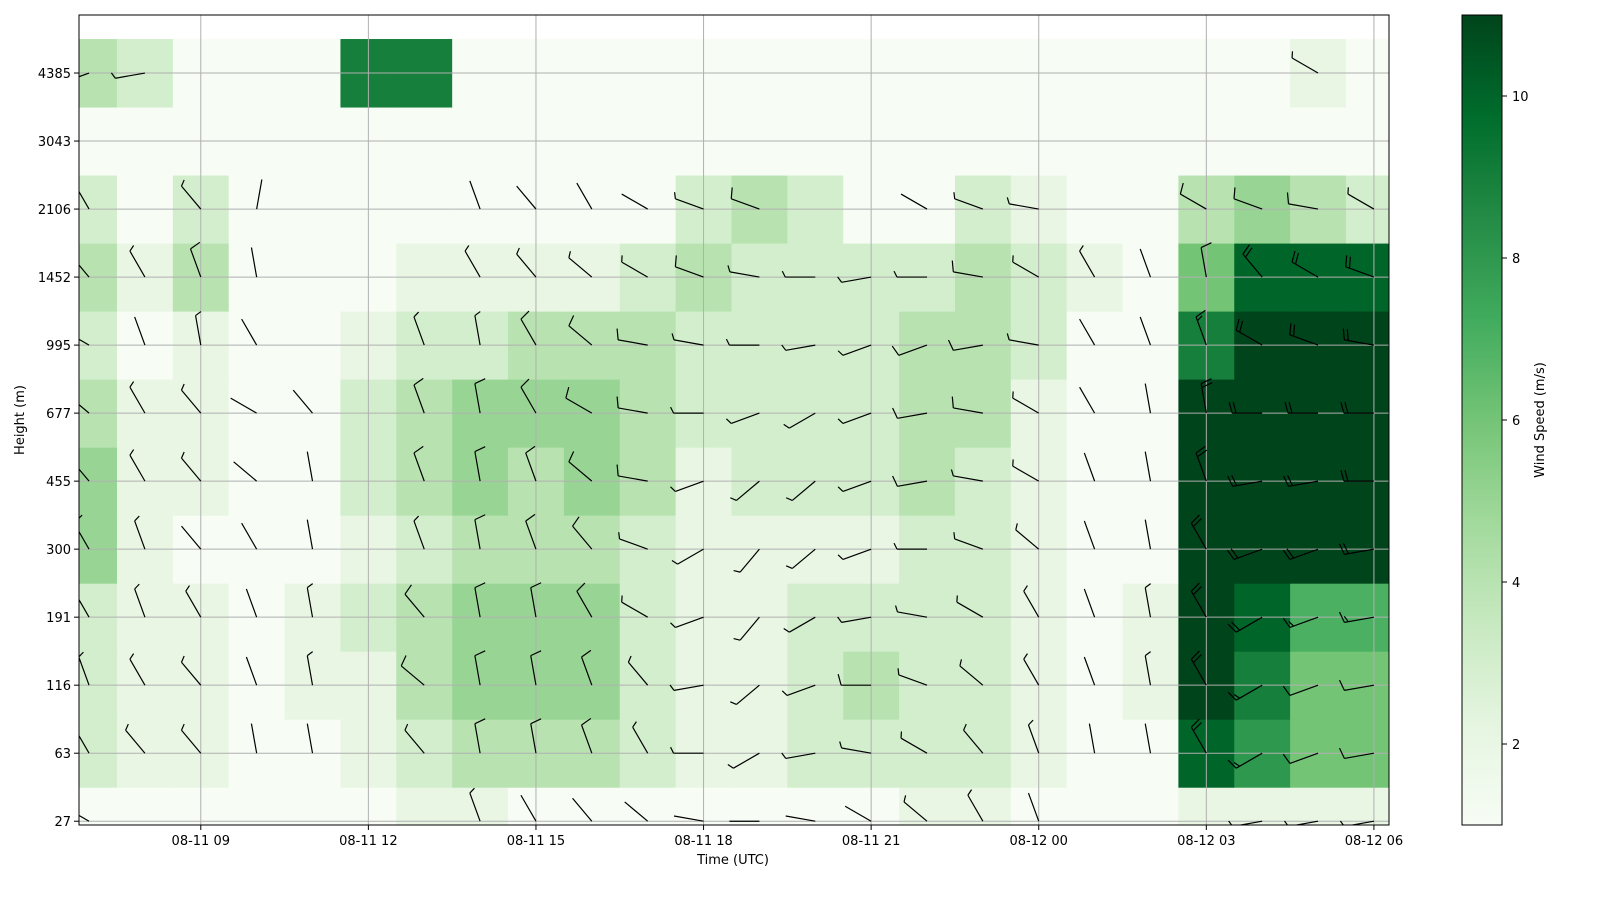  I want to click on y-tick-label: 455, so click(58, 482).